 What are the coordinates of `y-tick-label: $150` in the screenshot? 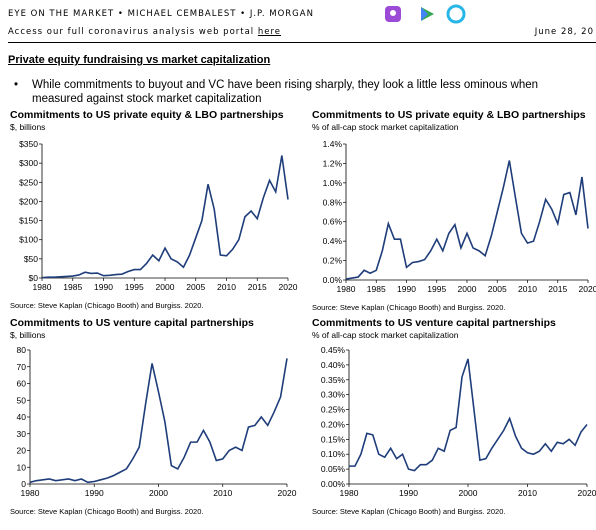 It's located at (28, 221).